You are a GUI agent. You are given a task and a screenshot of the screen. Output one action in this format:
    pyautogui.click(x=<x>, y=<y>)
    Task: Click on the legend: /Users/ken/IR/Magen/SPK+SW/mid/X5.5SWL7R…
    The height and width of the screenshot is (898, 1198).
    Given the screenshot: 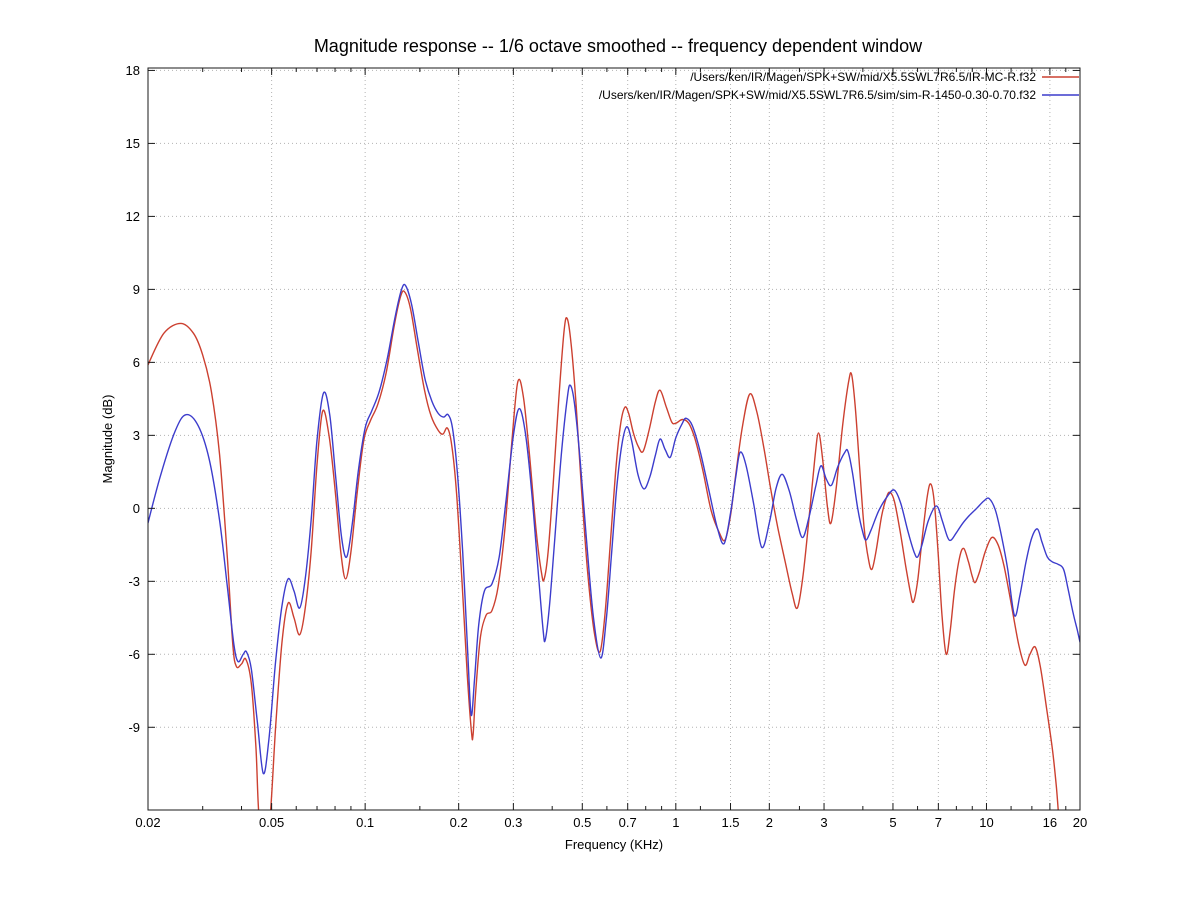 What is the action you would take?
    pyautogui.click(x=839, y=86)
    